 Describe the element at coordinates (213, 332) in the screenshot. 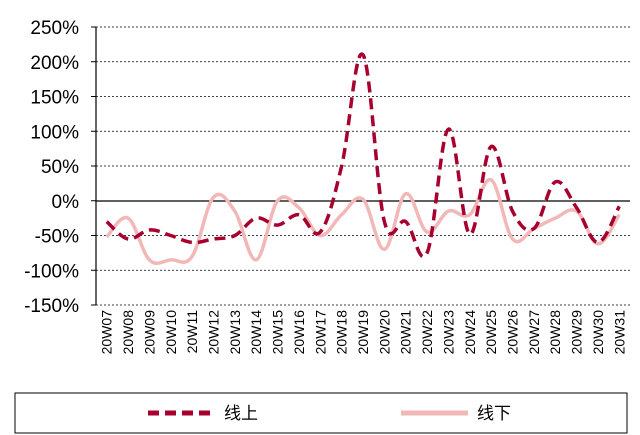

I see `x-tick-label: 20W12` at that location.